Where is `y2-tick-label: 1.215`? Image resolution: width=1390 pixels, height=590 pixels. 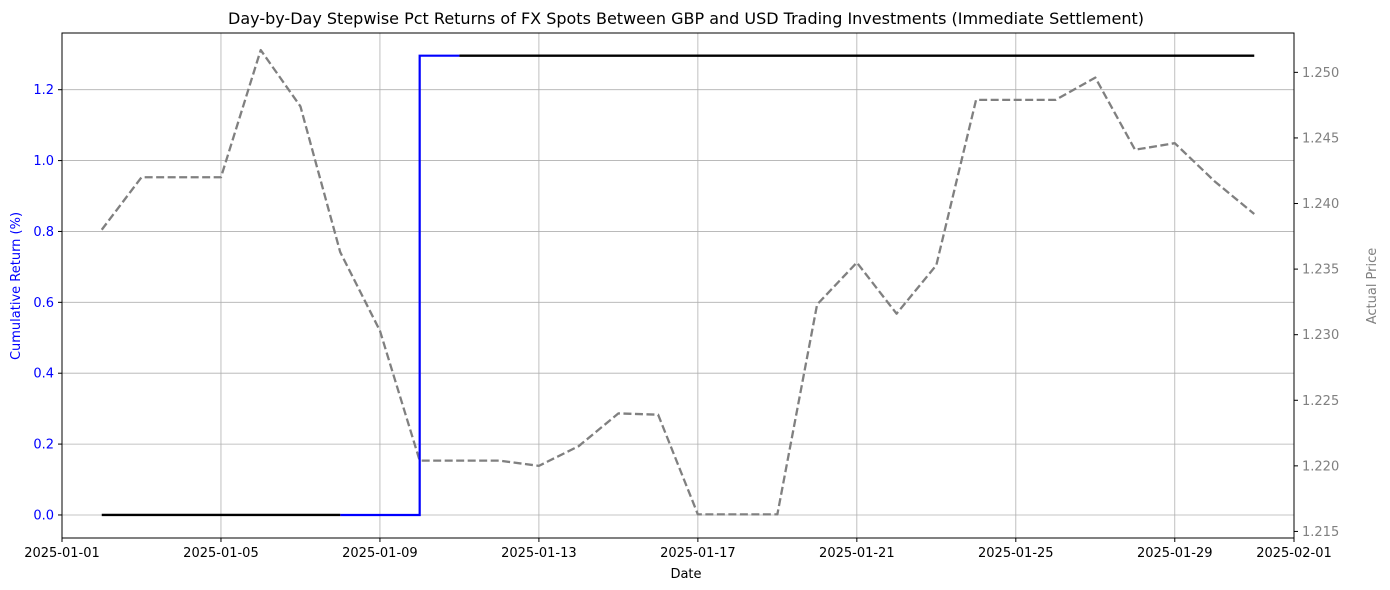
y2-tick-label: 1.215 is located at coordinates (1320, 532).